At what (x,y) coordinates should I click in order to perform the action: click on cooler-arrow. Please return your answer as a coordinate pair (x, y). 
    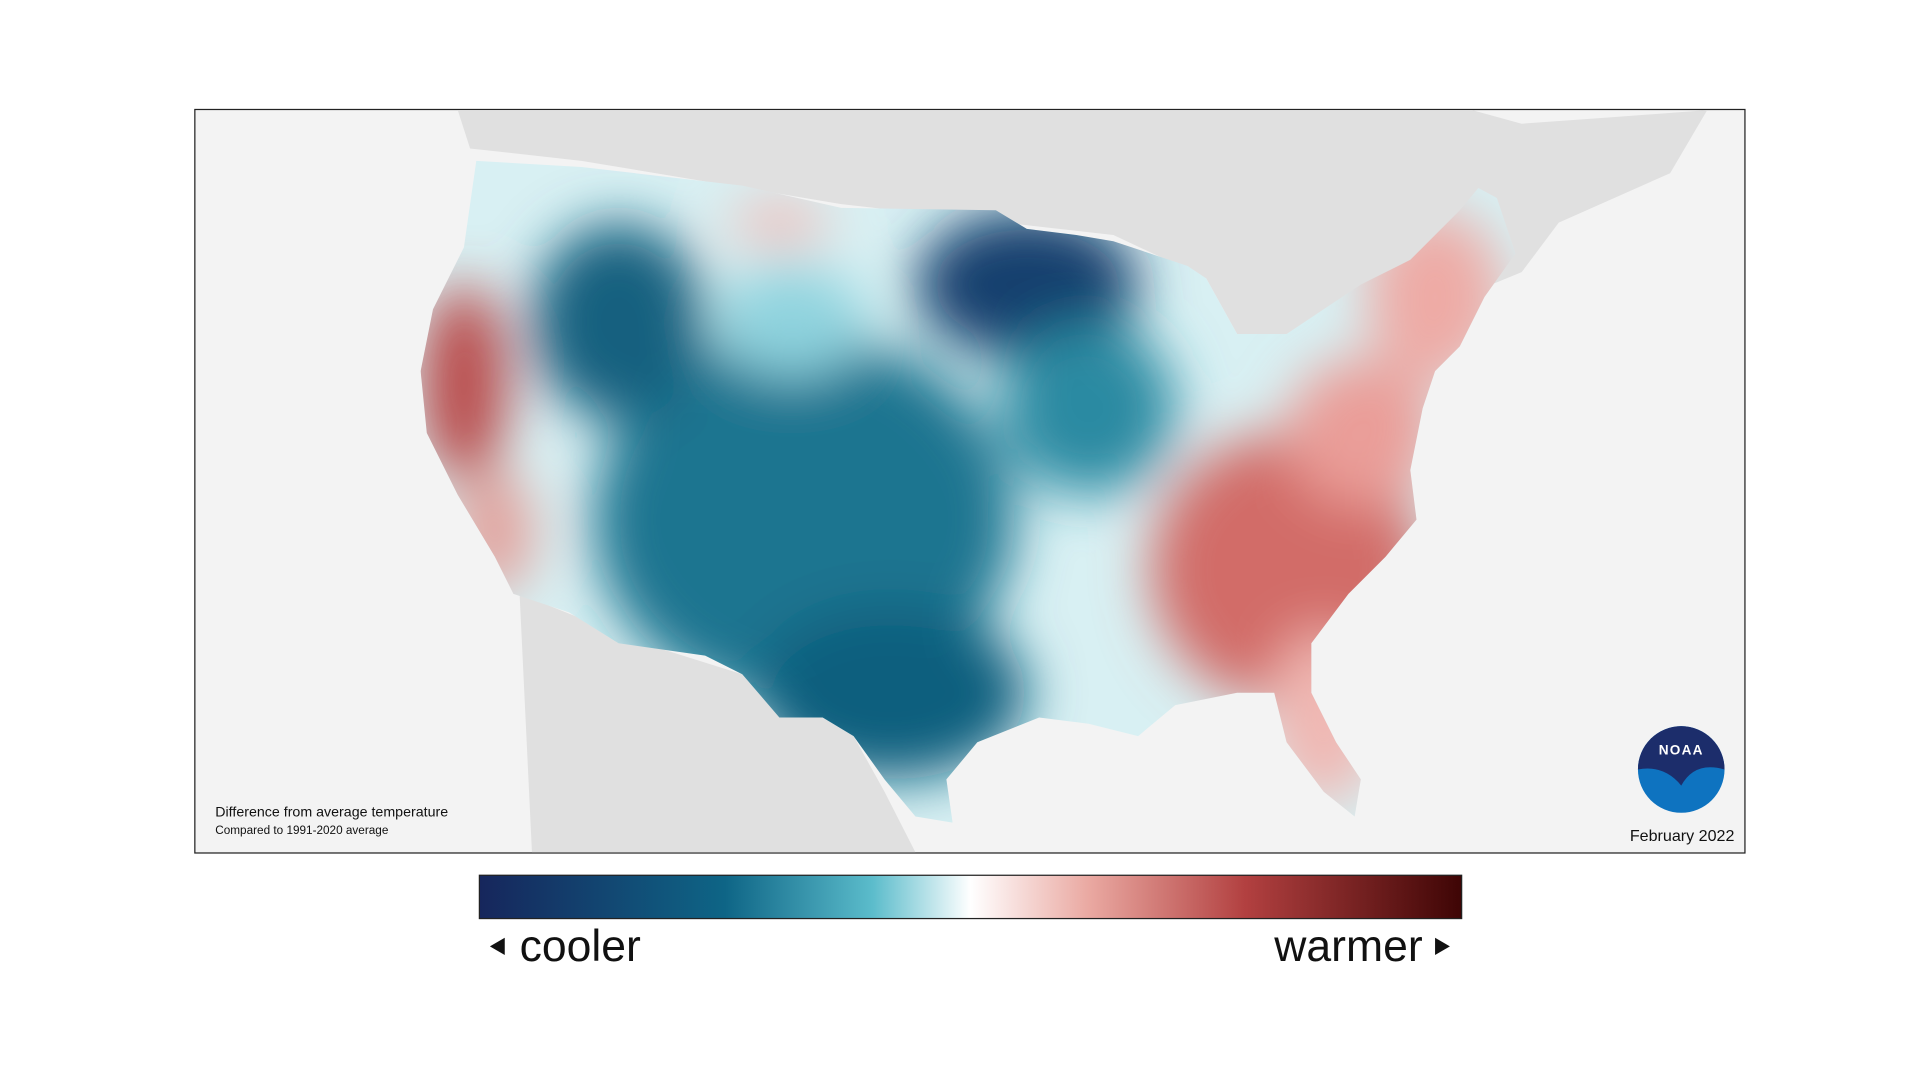
    Looking at the image, I should click on (497, 946).